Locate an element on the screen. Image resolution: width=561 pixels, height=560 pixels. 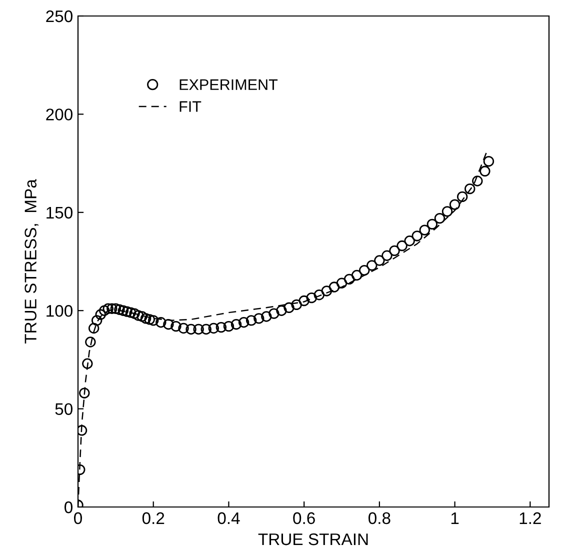
x-axis-title: TRUE STRAIN is located at coordinates (313, 539).